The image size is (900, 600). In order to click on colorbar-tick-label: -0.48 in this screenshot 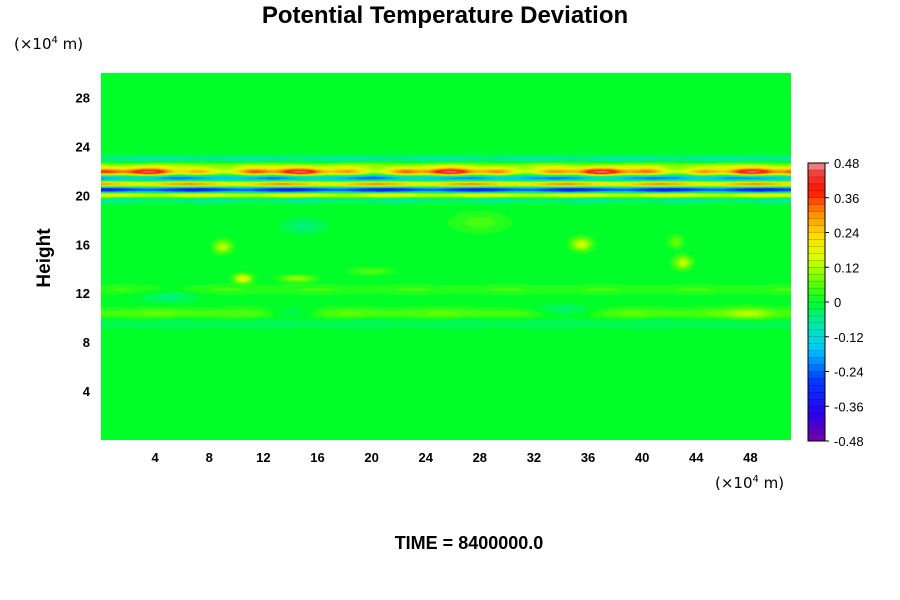, I will do `click(849, 441)`.